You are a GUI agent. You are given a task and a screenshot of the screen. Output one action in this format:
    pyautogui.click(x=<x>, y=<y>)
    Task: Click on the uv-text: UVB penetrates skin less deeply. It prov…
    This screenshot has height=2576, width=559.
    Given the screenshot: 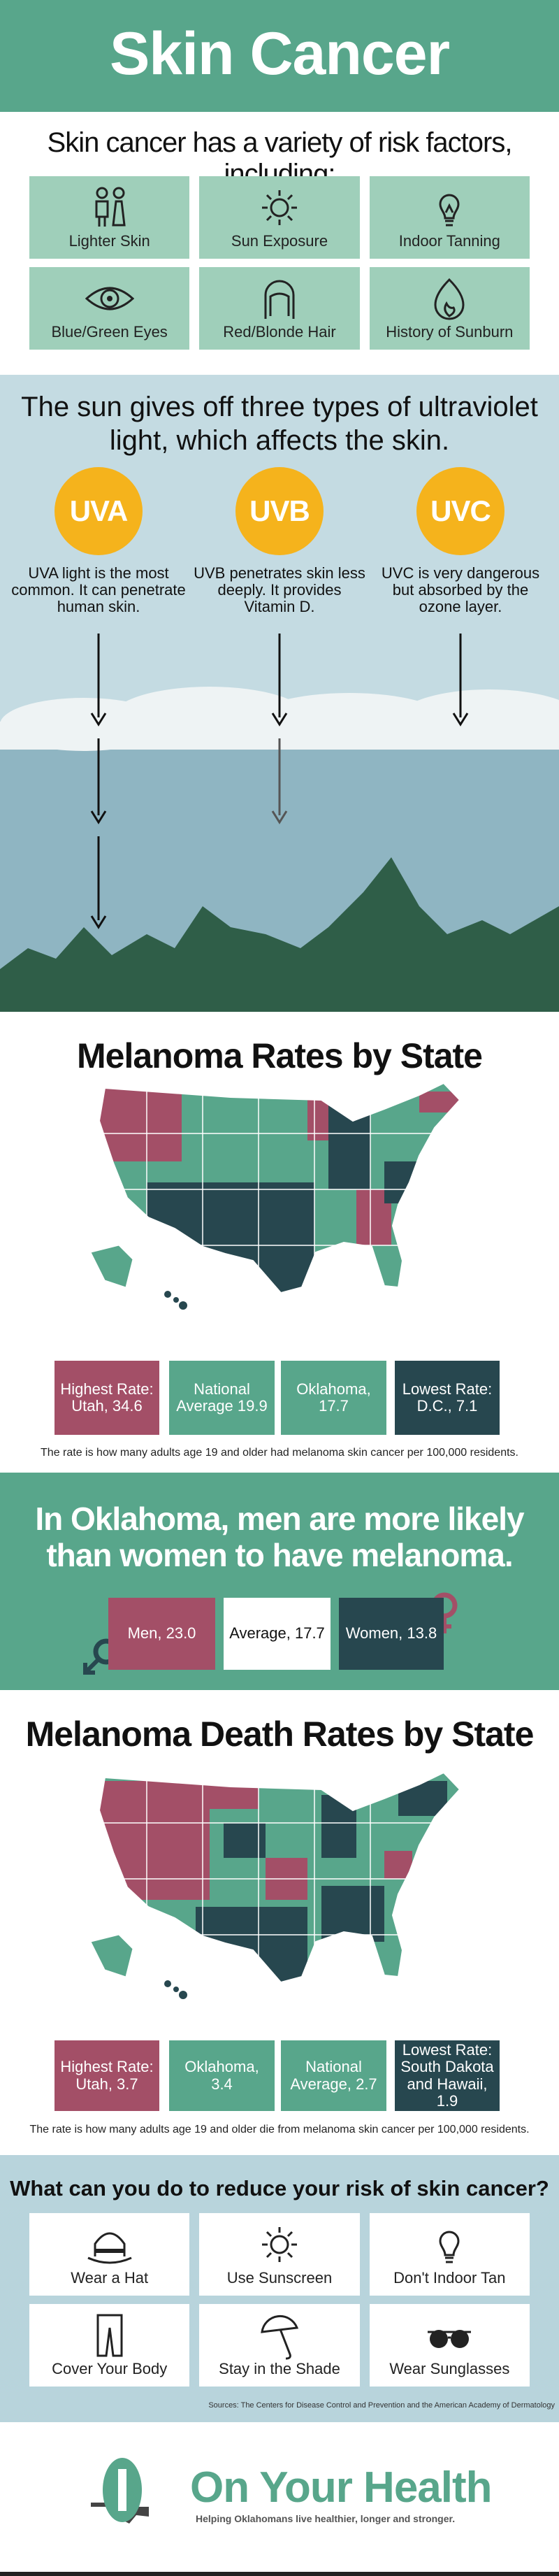 What is the action you would take?
    pyautogui.click(x=279, y=589)
    